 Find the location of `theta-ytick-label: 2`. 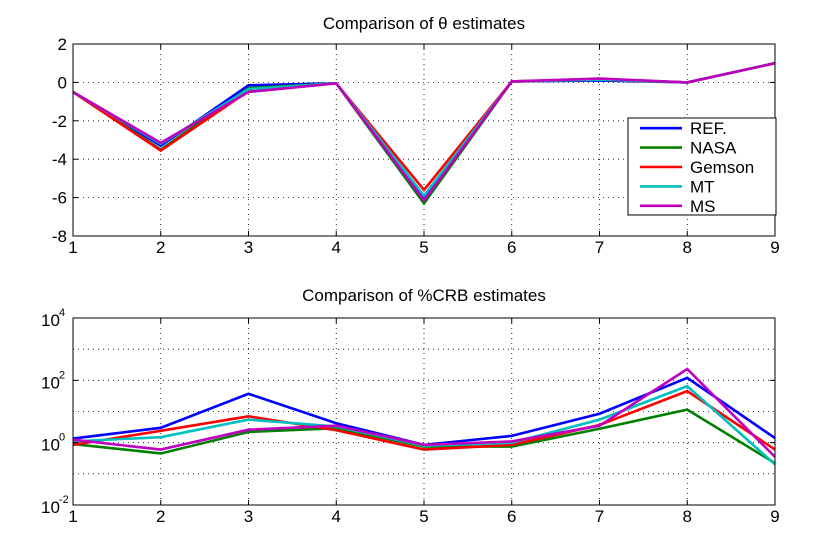

theta-ytick-label: 2 is located at coordinates (62, 44).